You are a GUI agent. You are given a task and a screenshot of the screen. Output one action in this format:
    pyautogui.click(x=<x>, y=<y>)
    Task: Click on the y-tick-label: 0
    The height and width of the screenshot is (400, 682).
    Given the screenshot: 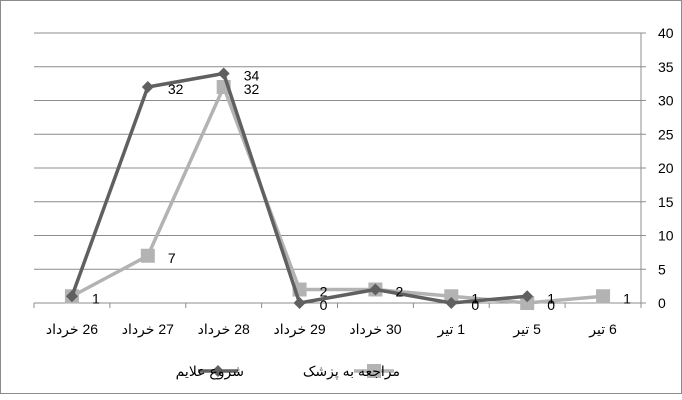 What is the action you would take?
    pyautogui.click(x=662, y=303)
    